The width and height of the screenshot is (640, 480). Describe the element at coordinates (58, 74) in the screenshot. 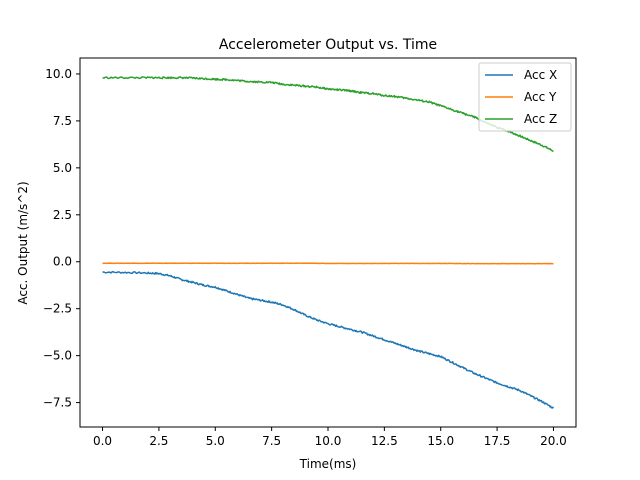

I see `y-tick-label: 10.0` at that location.